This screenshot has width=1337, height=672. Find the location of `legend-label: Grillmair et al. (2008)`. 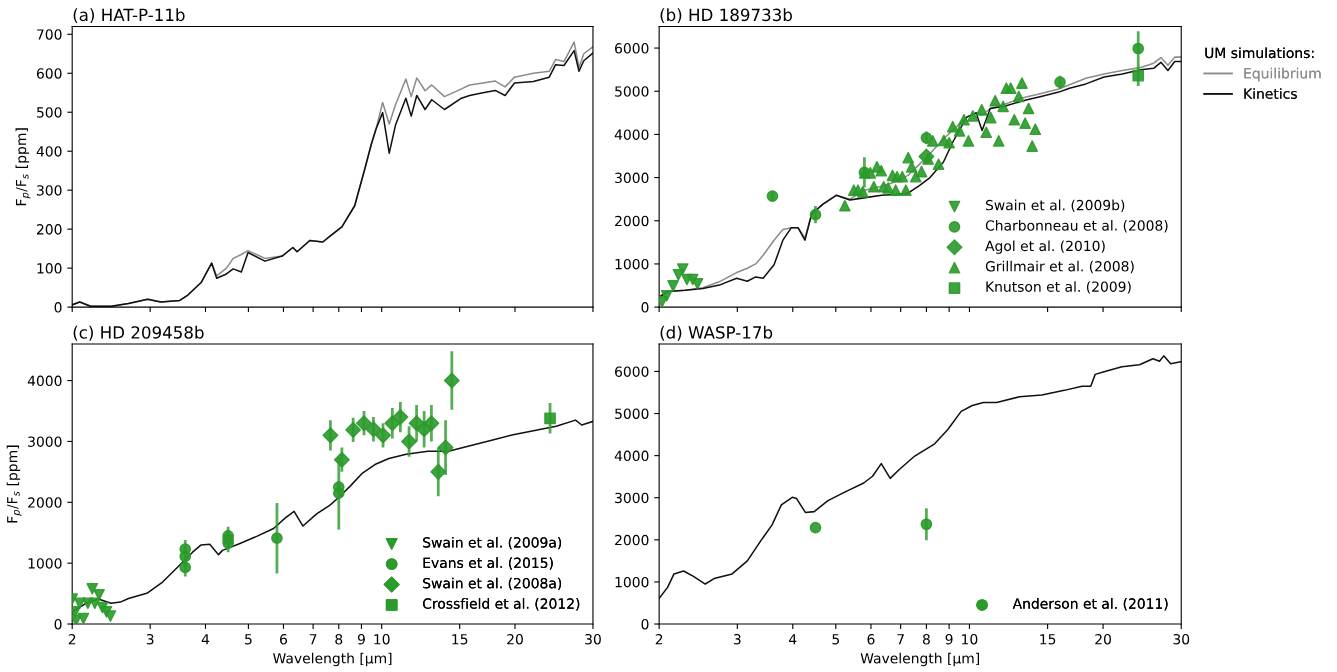

legend-label: Grillmair et al. (2008) is located at coordinates (1059, 267).